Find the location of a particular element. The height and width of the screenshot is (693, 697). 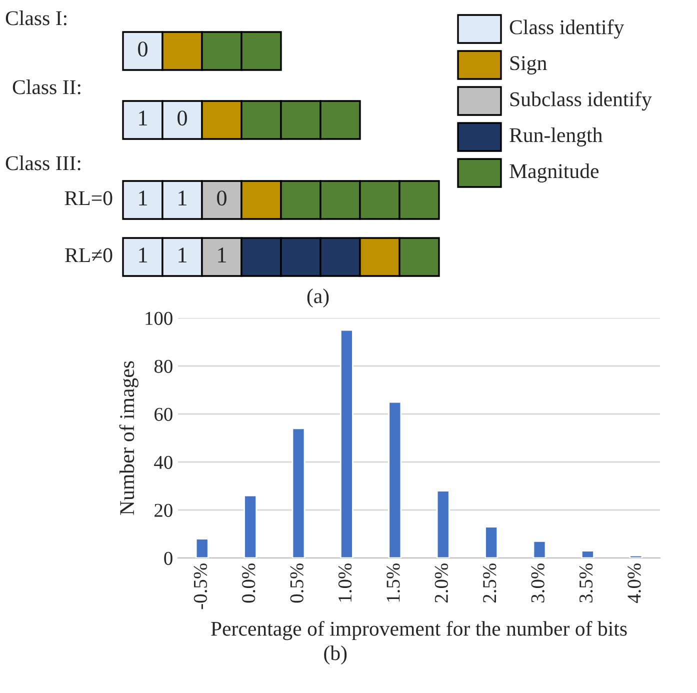

y-axis-title: Number of images is located at coordinates (128, 438).